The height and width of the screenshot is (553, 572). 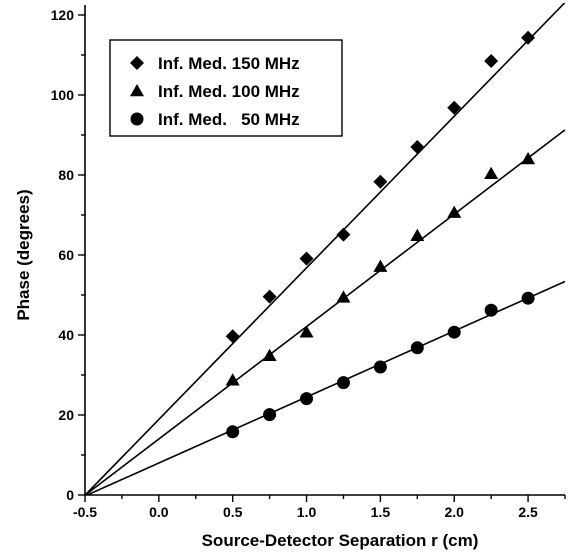 What do you see at coordinates (340, 540) in the screenshot?
I see `x-axis-title: Source-Detector Separation r (cm)` at bounding box center [340, 540].